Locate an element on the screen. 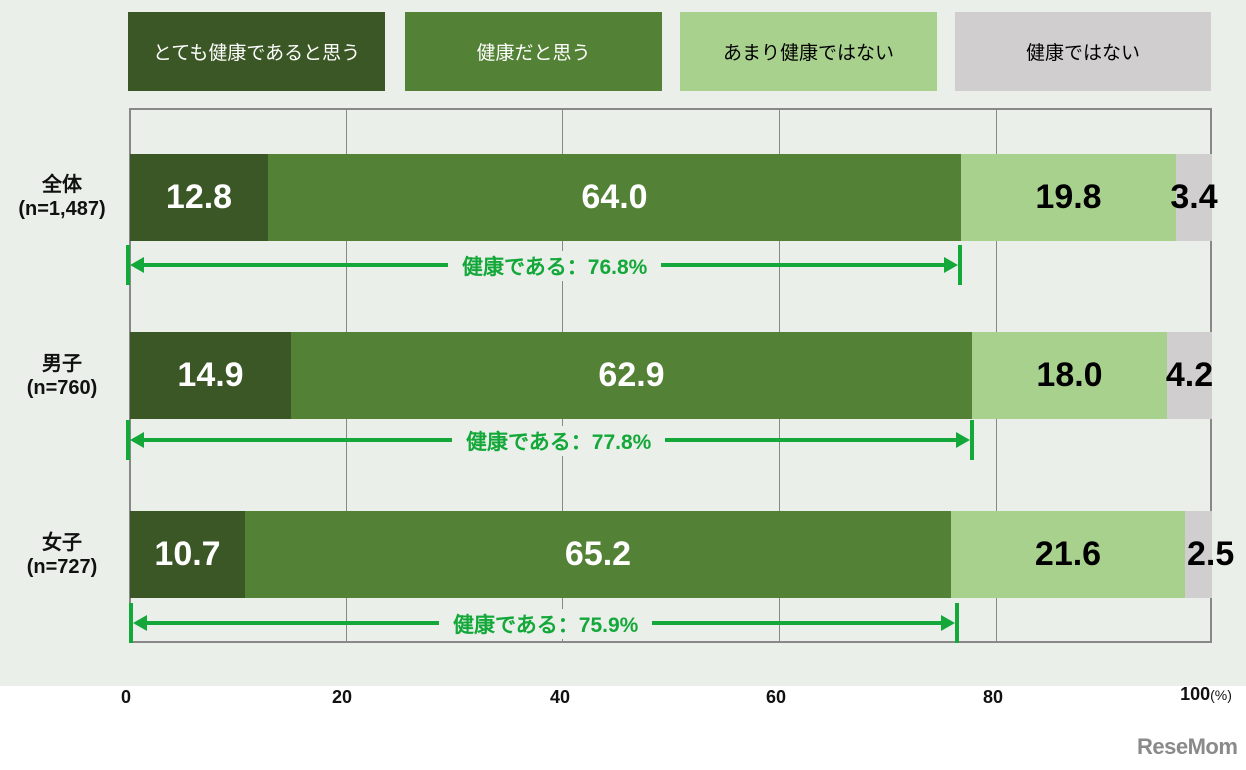  value-label: 14.9 is located at coordinates (210, 375).